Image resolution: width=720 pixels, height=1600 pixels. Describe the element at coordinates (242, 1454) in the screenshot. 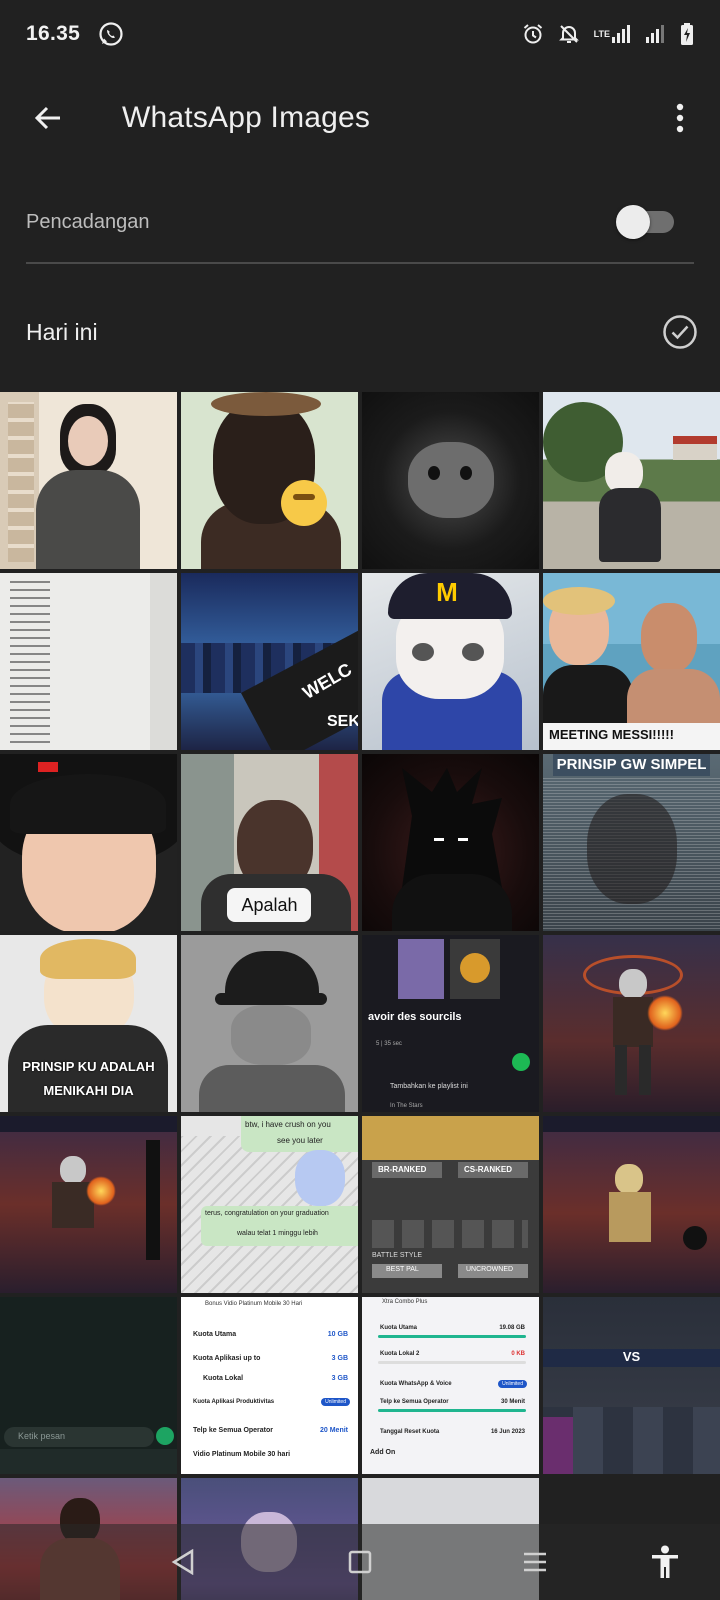

I see `package-row: Vidio Platinum Mobile 30 hari` at that location.